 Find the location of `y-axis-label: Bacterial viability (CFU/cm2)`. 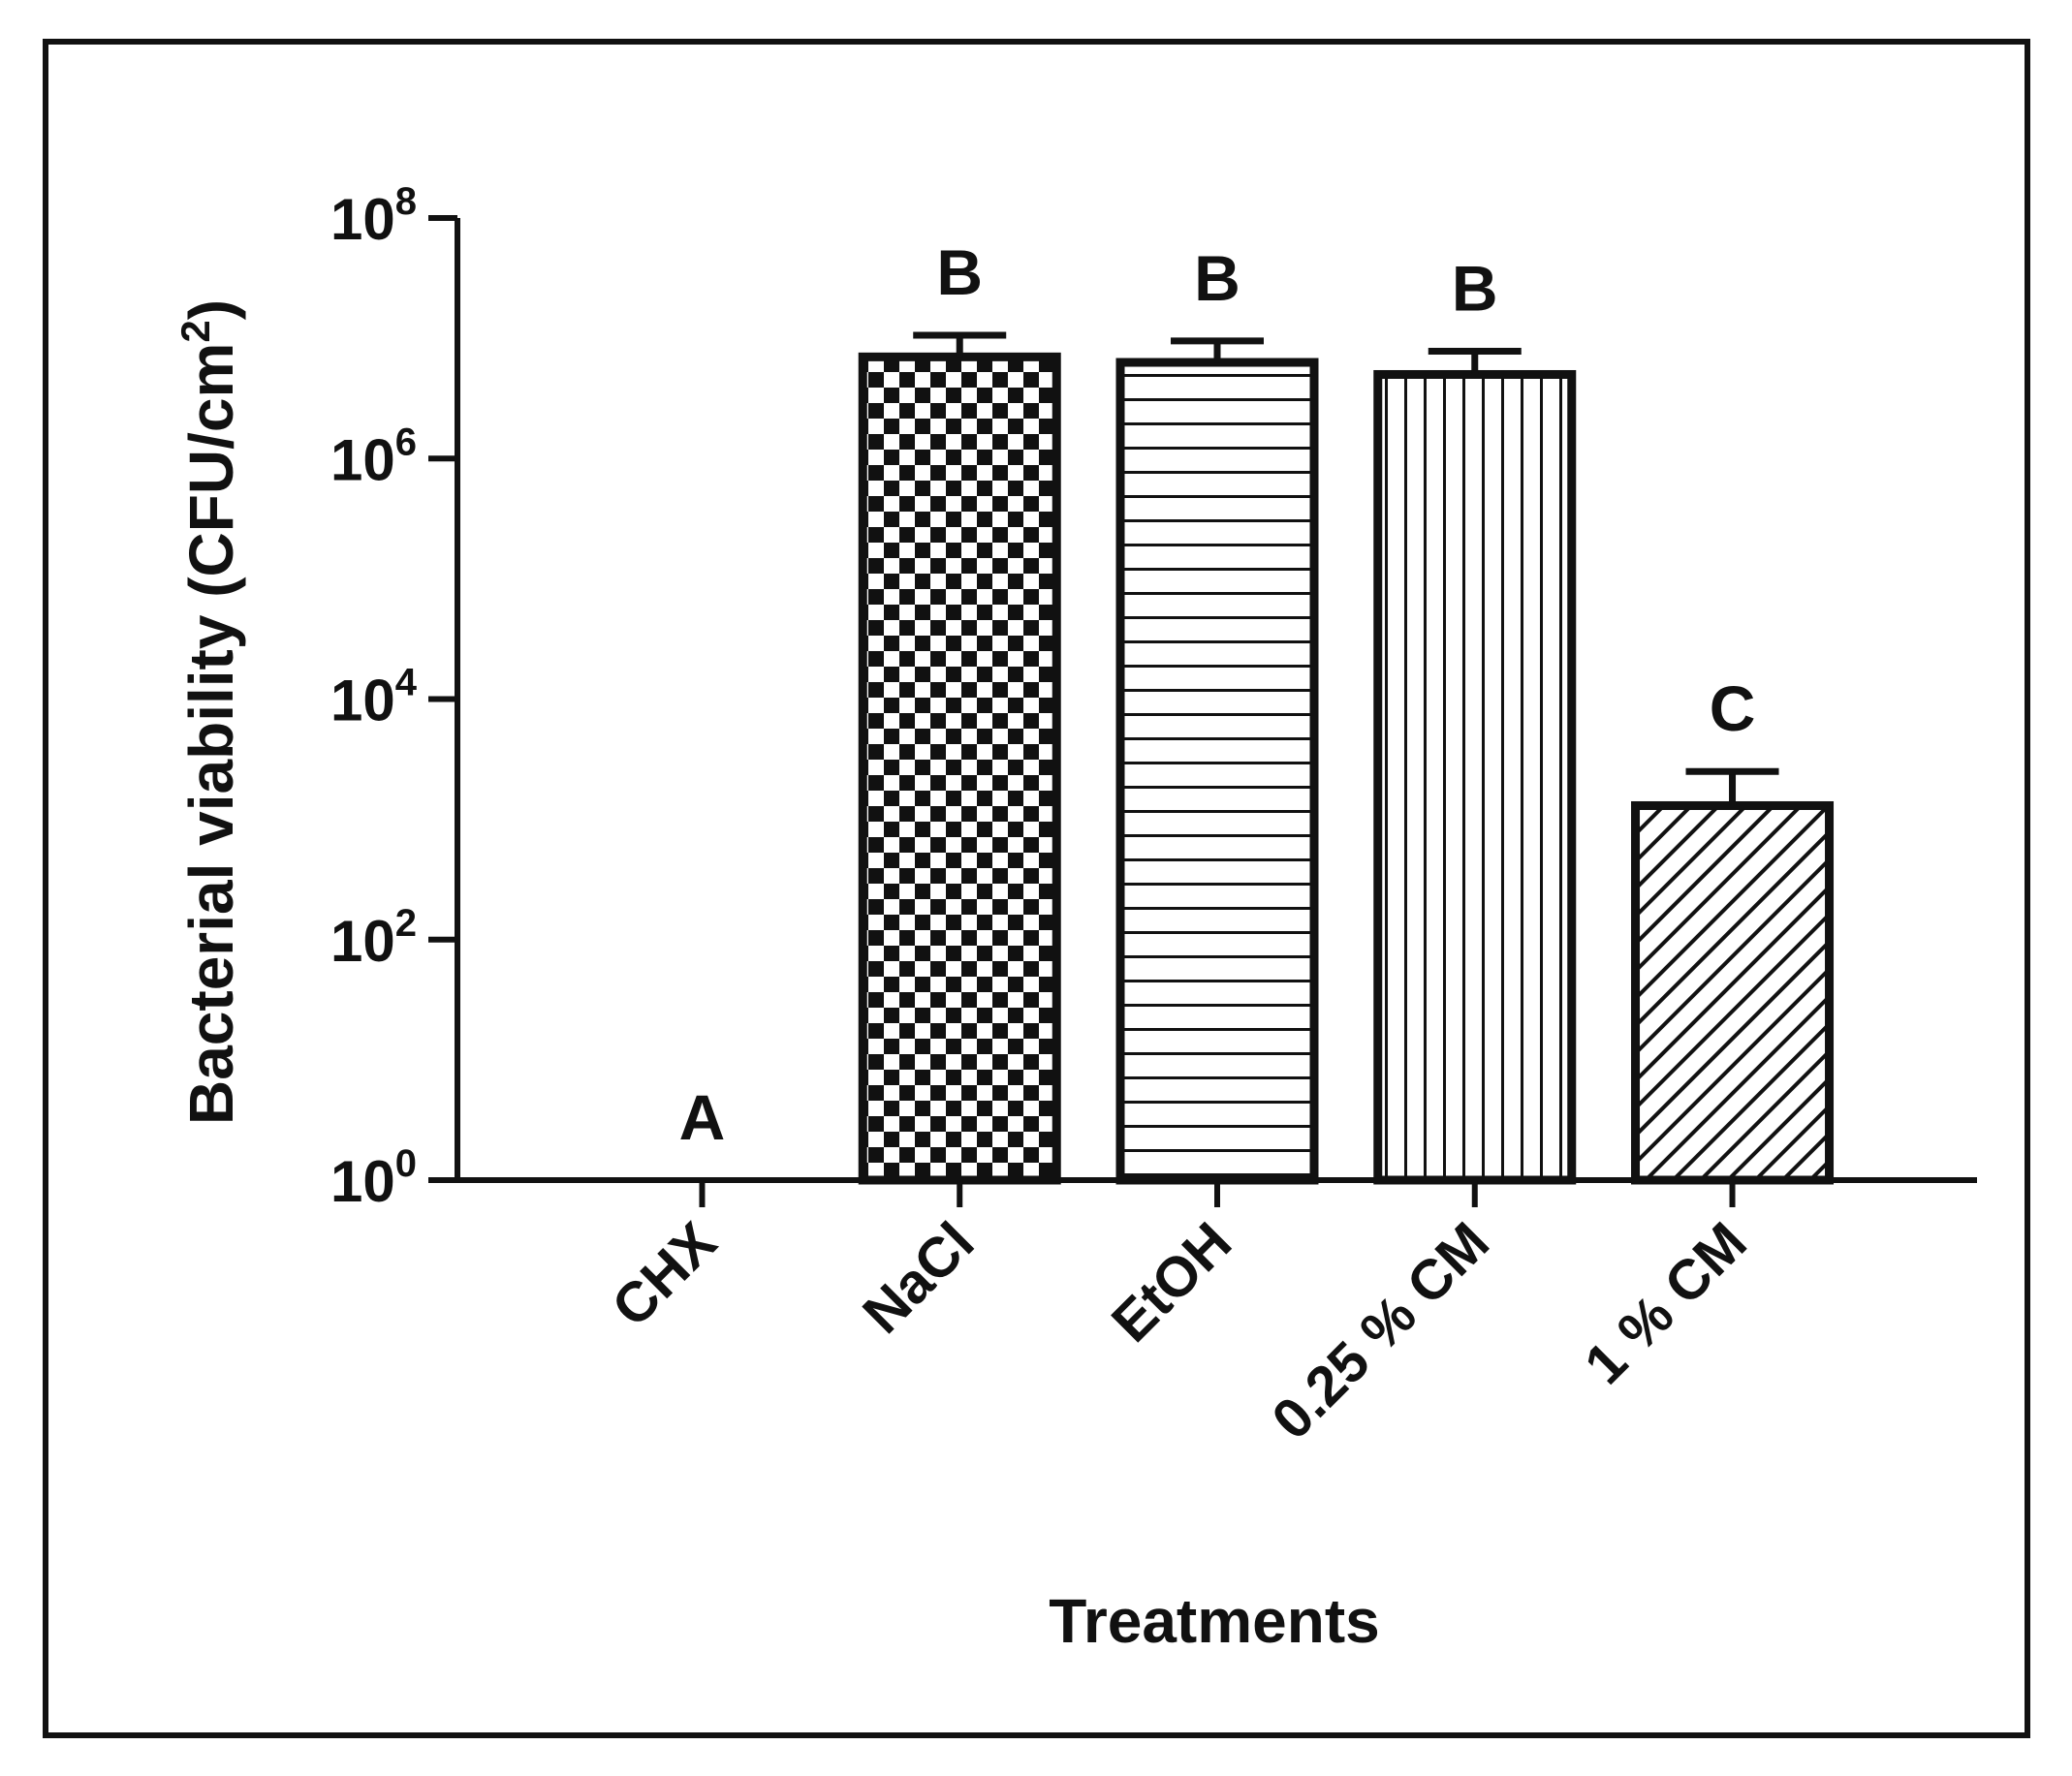

y-axis-label: Bacterial viability (CFU/cm2) is located at coordinates (209, 712).